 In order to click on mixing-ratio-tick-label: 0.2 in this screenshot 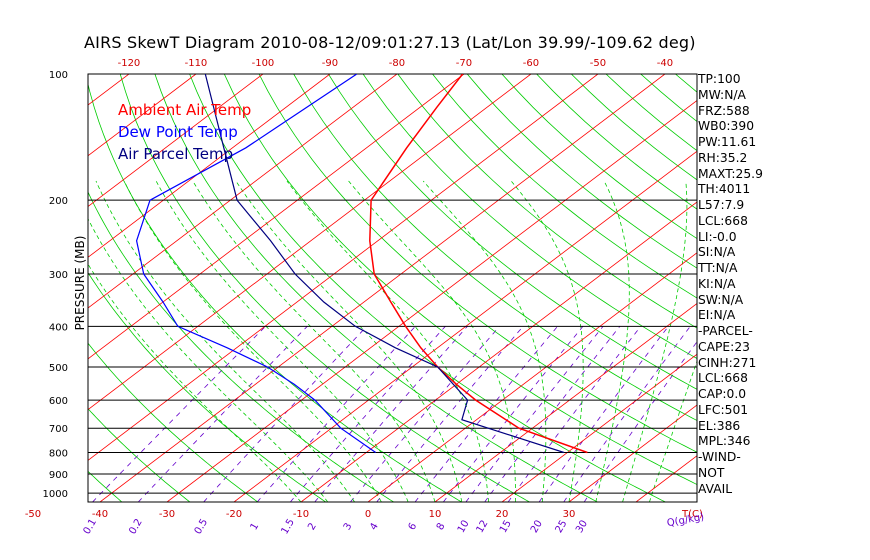, I will do `click(135, 526)`.